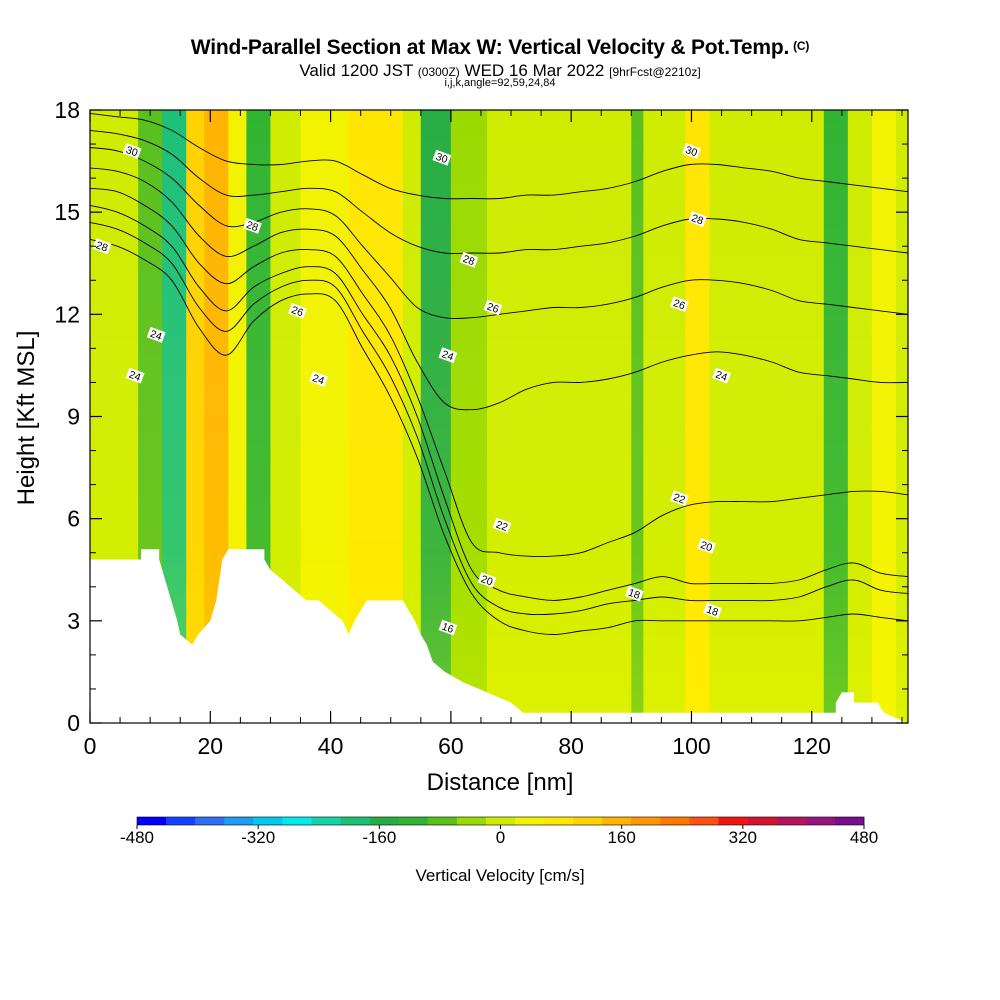 The height and width of the screenshot is (1000, 1000). What do you see at coordinates (73, 417) in the screenshot?
I see `y-tick-label: 9` at bounding box center [73, 417].